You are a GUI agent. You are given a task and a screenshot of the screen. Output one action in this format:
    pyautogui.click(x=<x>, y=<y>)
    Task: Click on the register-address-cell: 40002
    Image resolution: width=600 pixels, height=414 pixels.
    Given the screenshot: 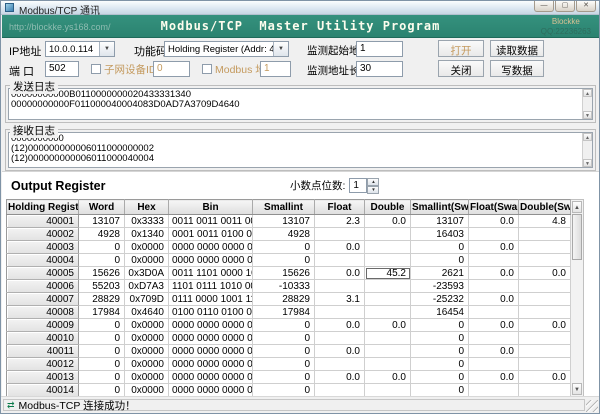 What is the action you would take?
    pyautogui.click(x=42, y=234)
    